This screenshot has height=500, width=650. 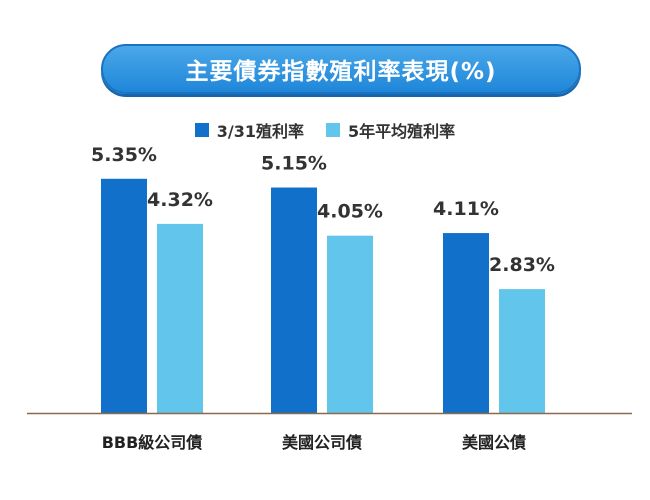 What do you see at coordinates (350, 212) in the screenshot?
I see `data-label-2-2: 4.05%` at bounding box center [350, 212].